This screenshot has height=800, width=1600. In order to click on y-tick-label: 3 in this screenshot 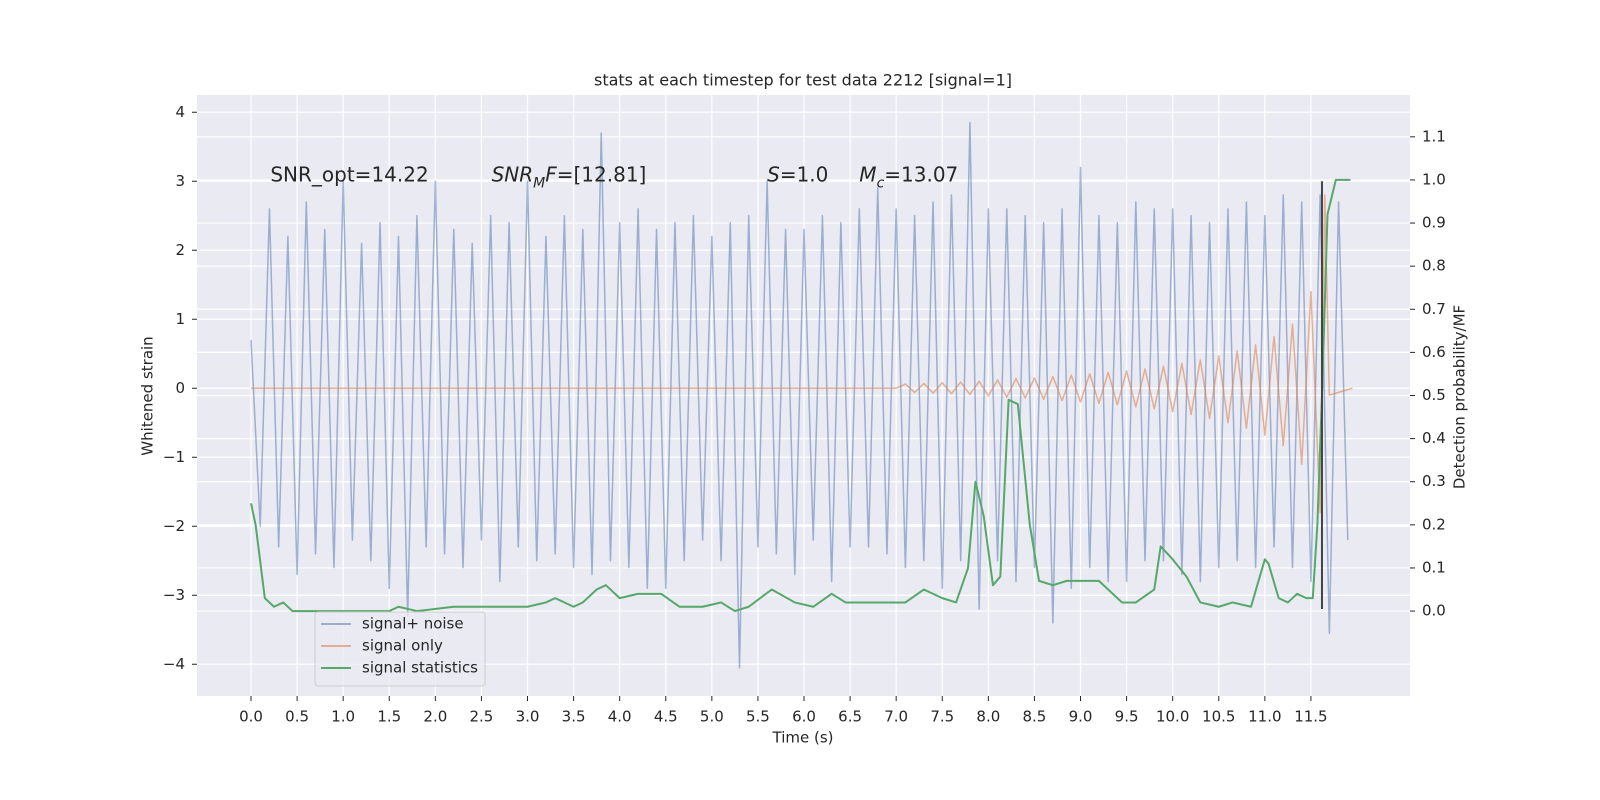, I will do `click(180, 181)`.